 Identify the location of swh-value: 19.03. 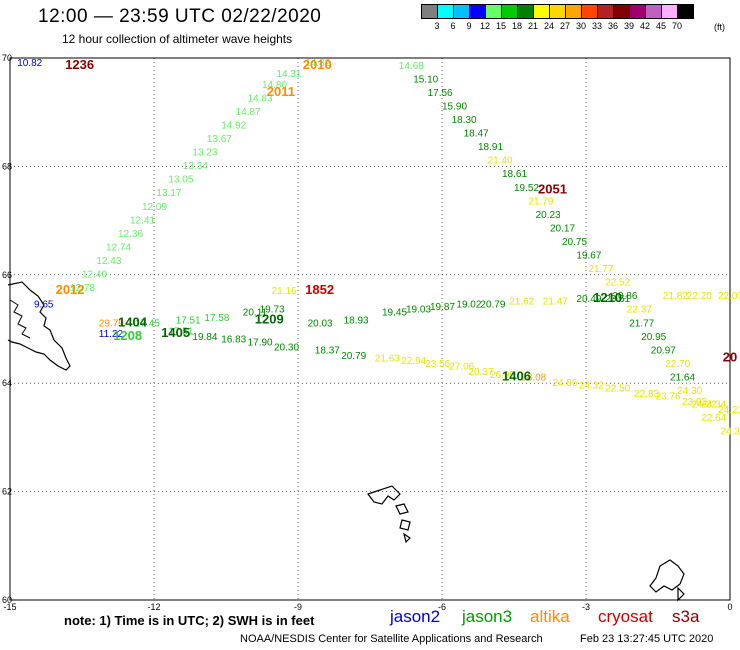
(418, 310).